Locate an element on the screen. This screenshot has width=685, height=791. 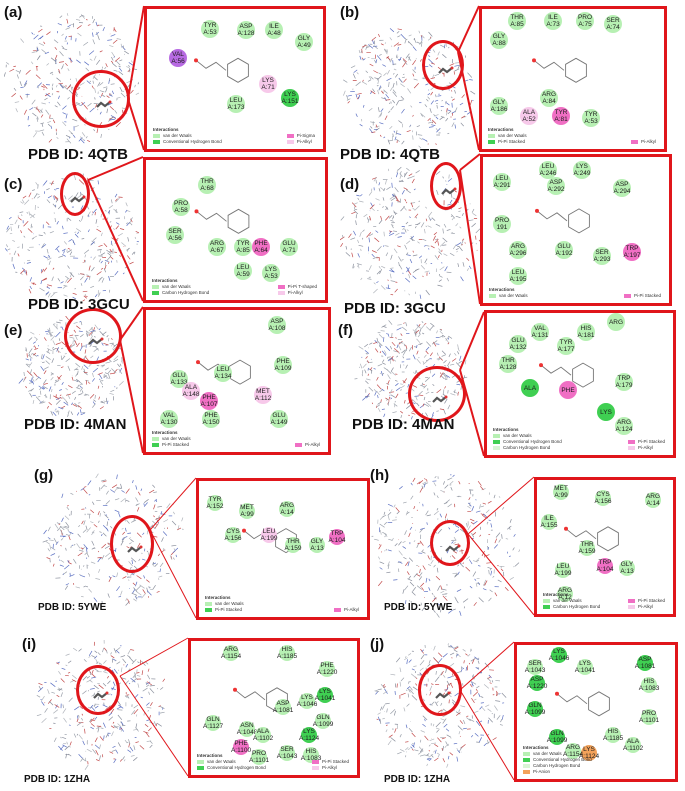
panel-letter: (b) is located at coordinates (350, 12).